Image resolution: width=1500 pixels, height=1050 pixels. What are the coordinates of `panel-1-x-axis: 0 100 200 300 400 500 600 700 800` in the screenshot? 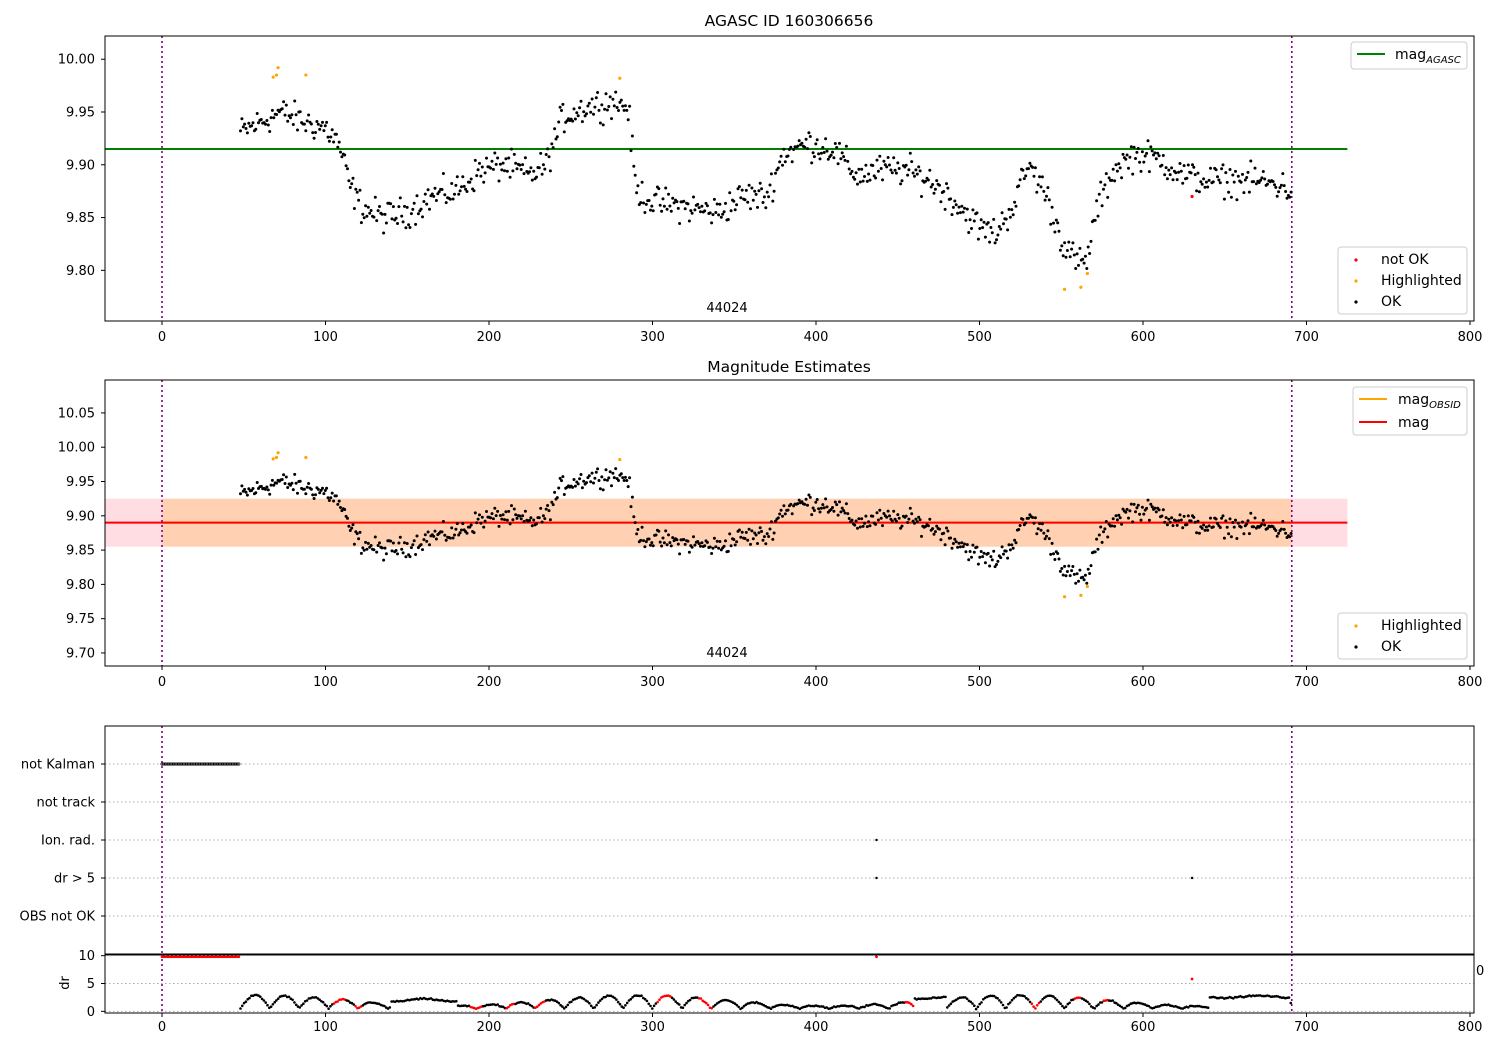 It's located at (820, 333).